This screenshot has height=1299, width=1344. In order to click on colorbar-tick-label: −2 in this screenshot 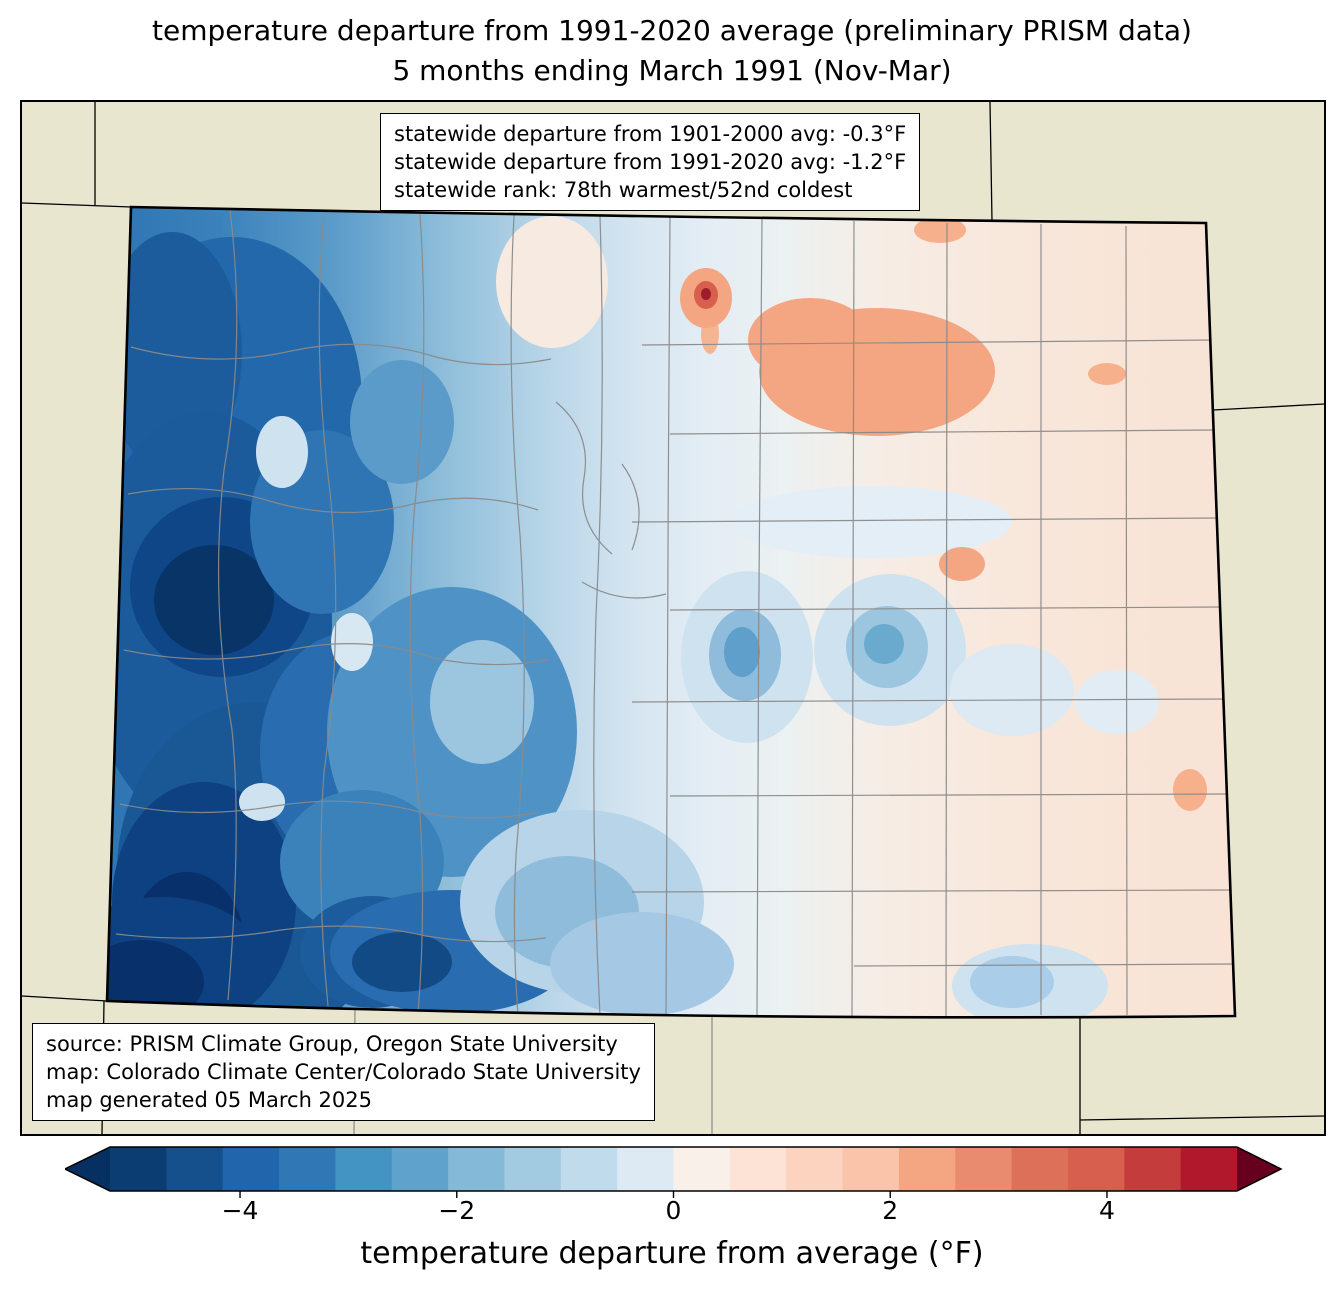, I will do `click(457, 1210)`.